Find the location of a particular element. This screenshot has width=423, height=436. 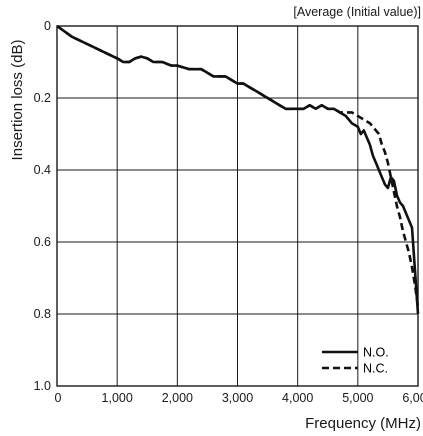

x-axis-ticks: 0 1,000 2,000 3,000 4,000 5,000 6,000 is located at coordinates (239, 398).